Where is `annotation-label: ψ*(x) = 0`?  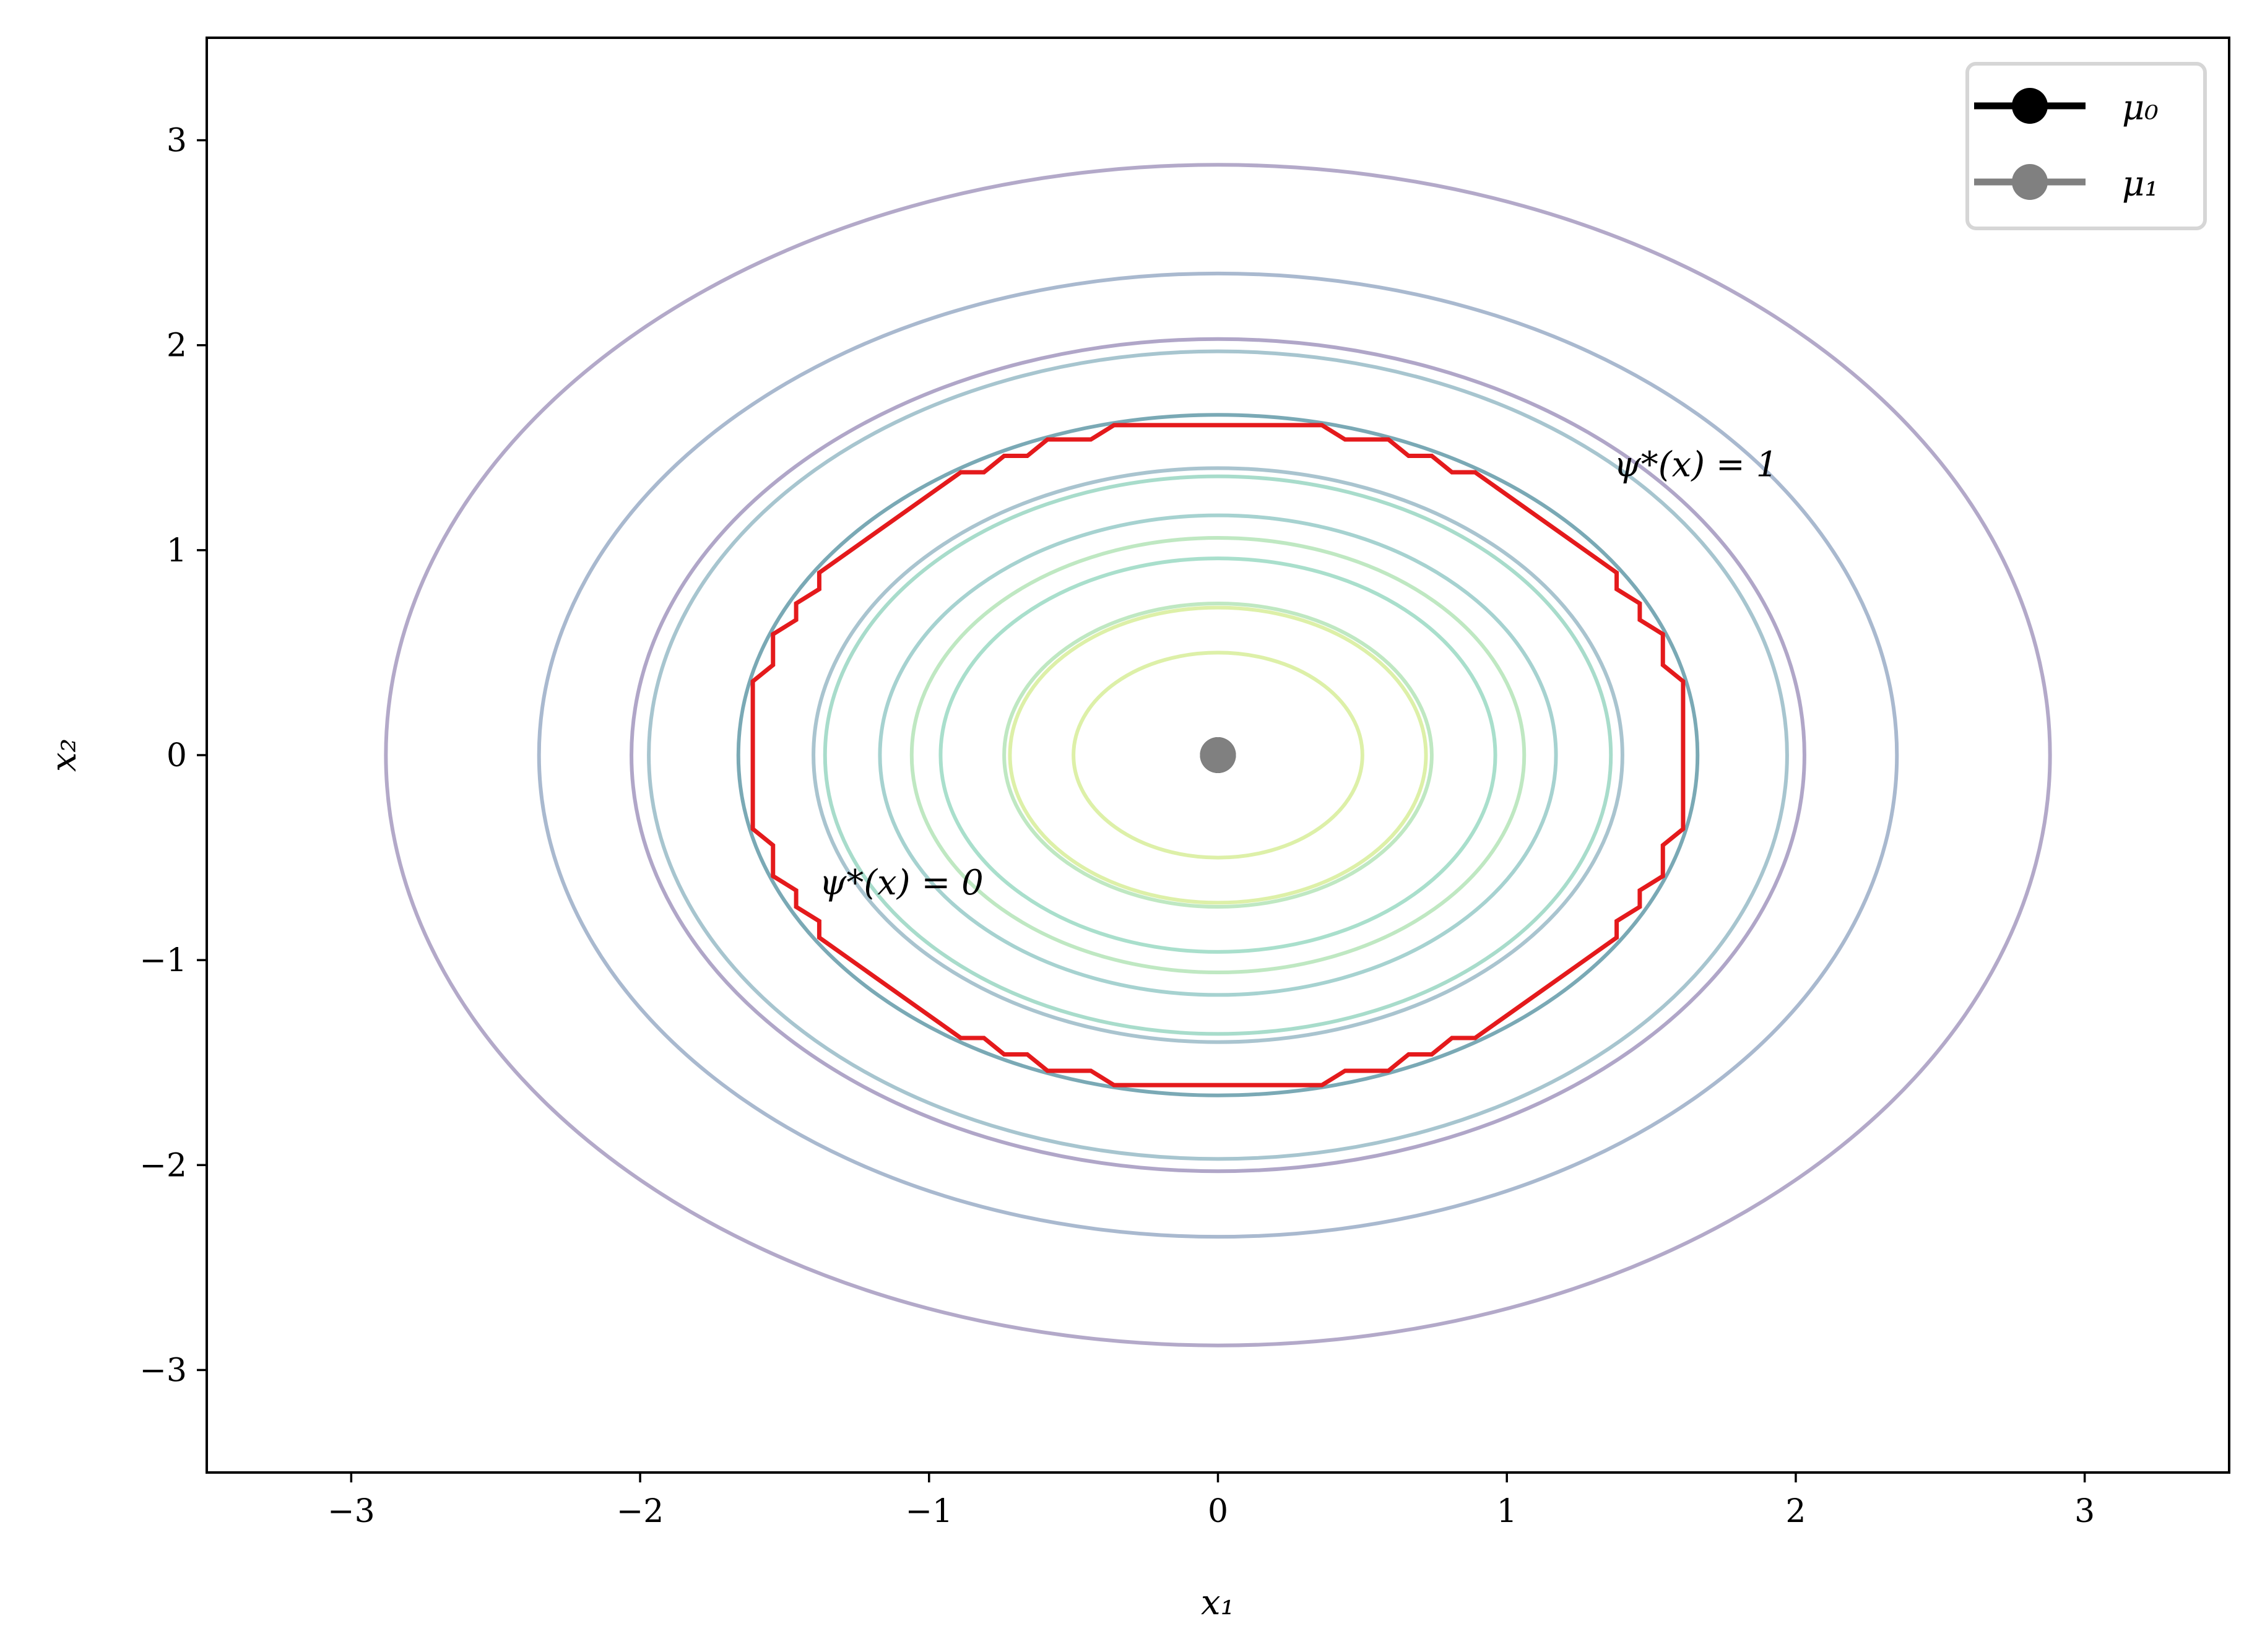 annotation-label: ψ*(x) = 0 is located at coordinates (901, 883).